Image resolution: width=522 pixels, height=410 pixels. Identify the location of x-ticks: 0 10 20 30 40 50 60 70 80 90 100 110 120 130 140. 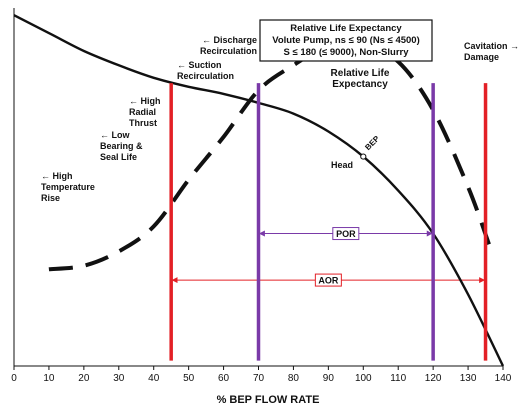
(261, 375).